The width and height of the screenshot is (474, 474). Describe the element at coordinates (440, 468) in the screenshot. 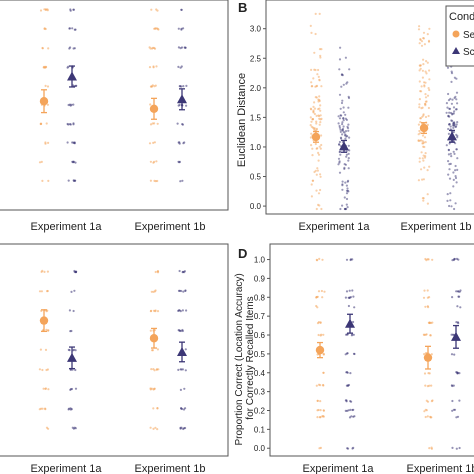

I see `panel-d-xtick-2: Experiment 1b` at that location.